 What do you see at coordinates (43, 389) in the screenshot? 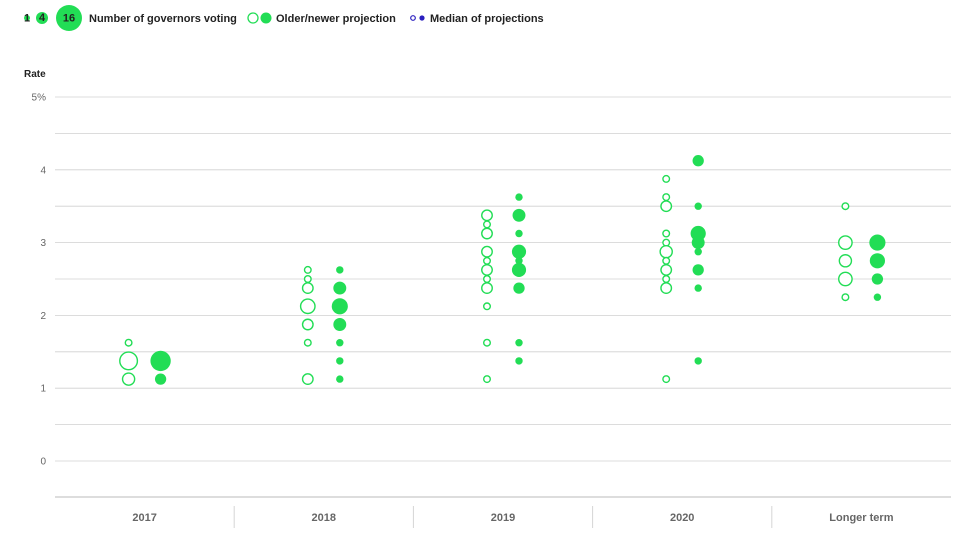
I see `y-tick-label: 1` at bounding box center [43, 389].